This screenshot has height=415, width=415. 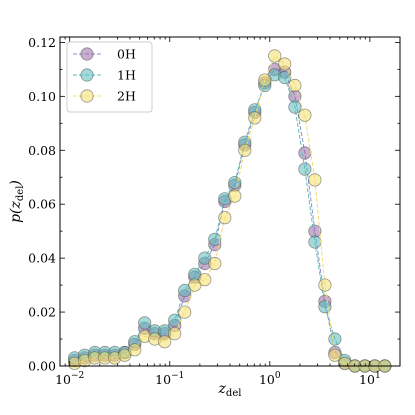 I want to click on y-tick-label: 0.06, so click(x=42, y=204).